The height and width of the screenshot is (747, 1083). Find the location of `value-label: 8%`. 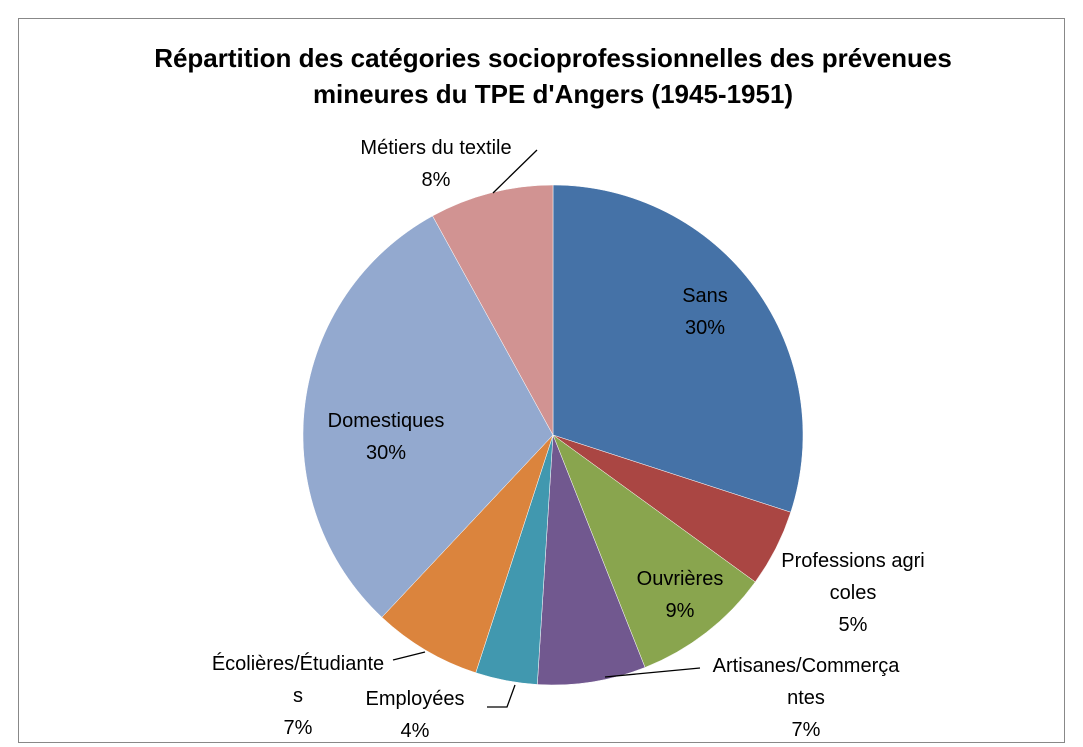

value-label: 8% is located at coordinates (436, 180).